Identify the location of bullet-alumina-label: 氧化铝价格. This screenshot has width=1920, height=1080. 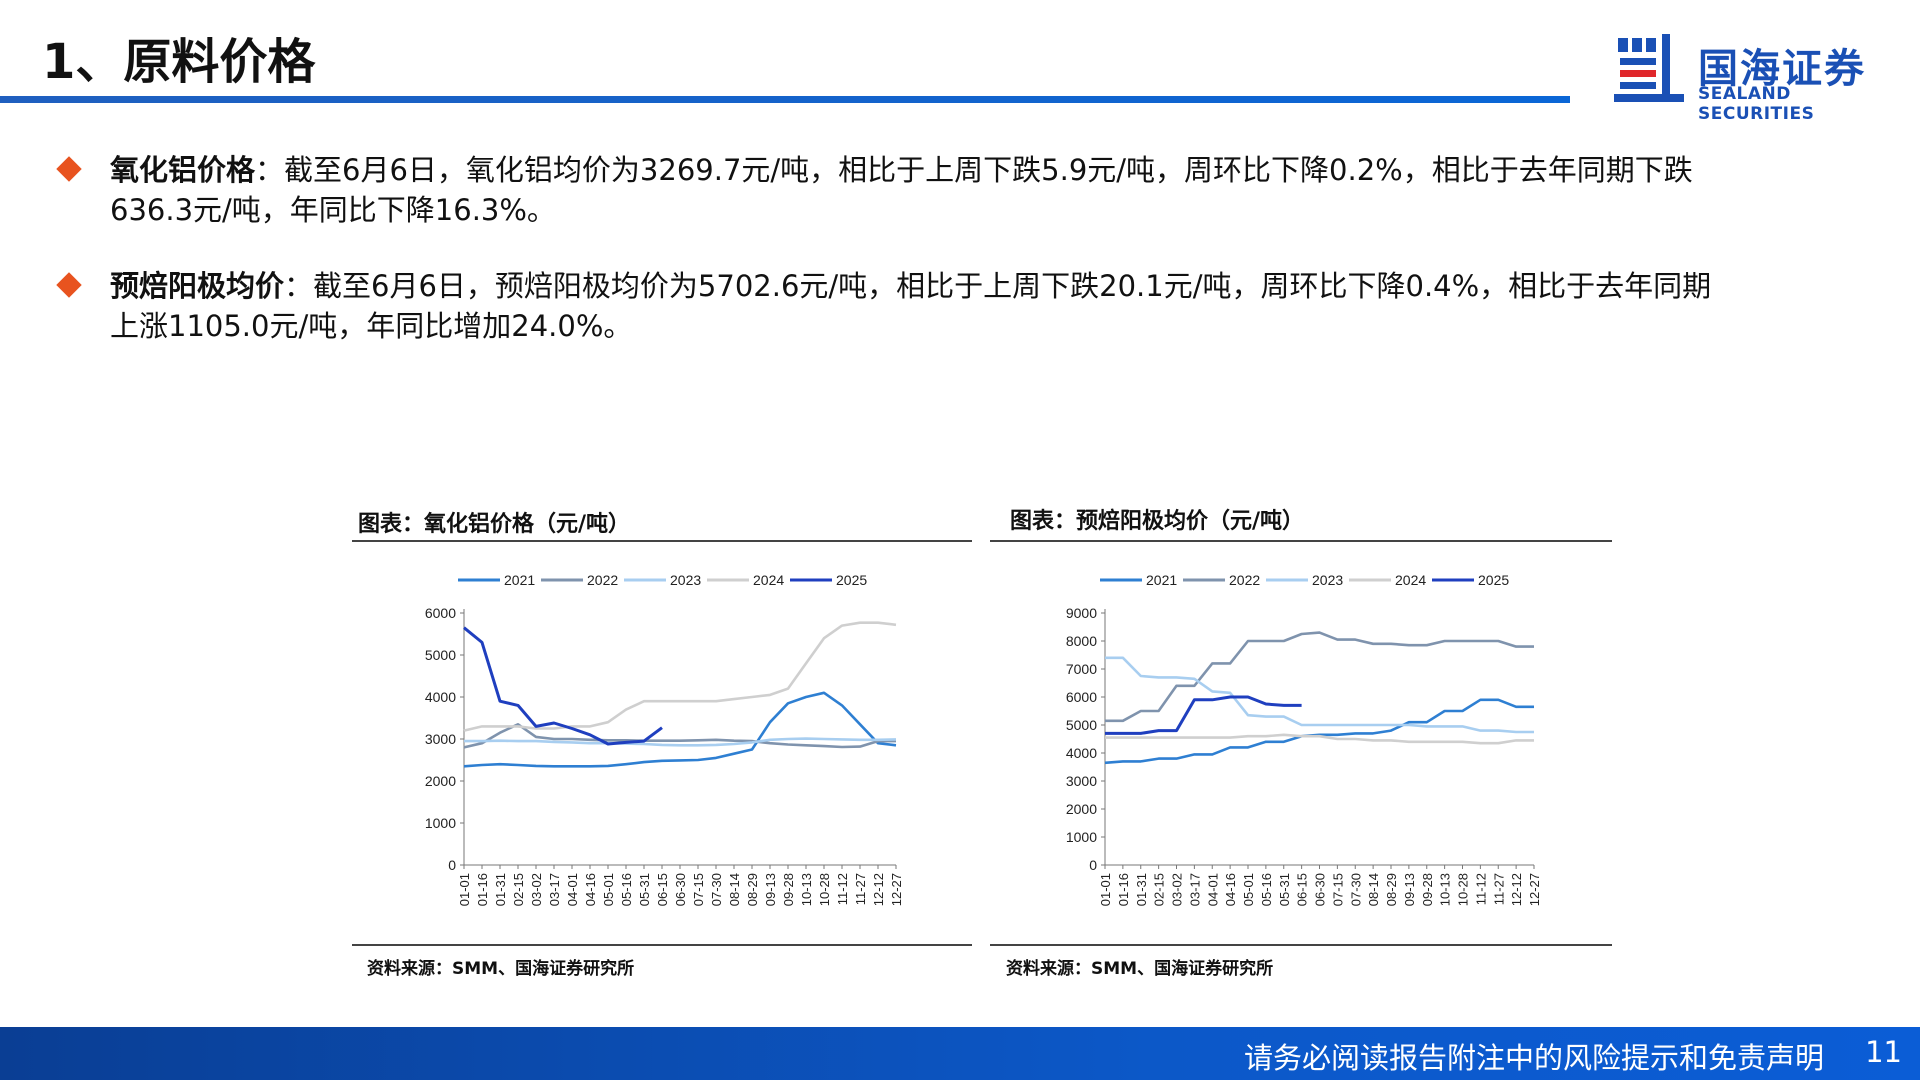
(183, 170).